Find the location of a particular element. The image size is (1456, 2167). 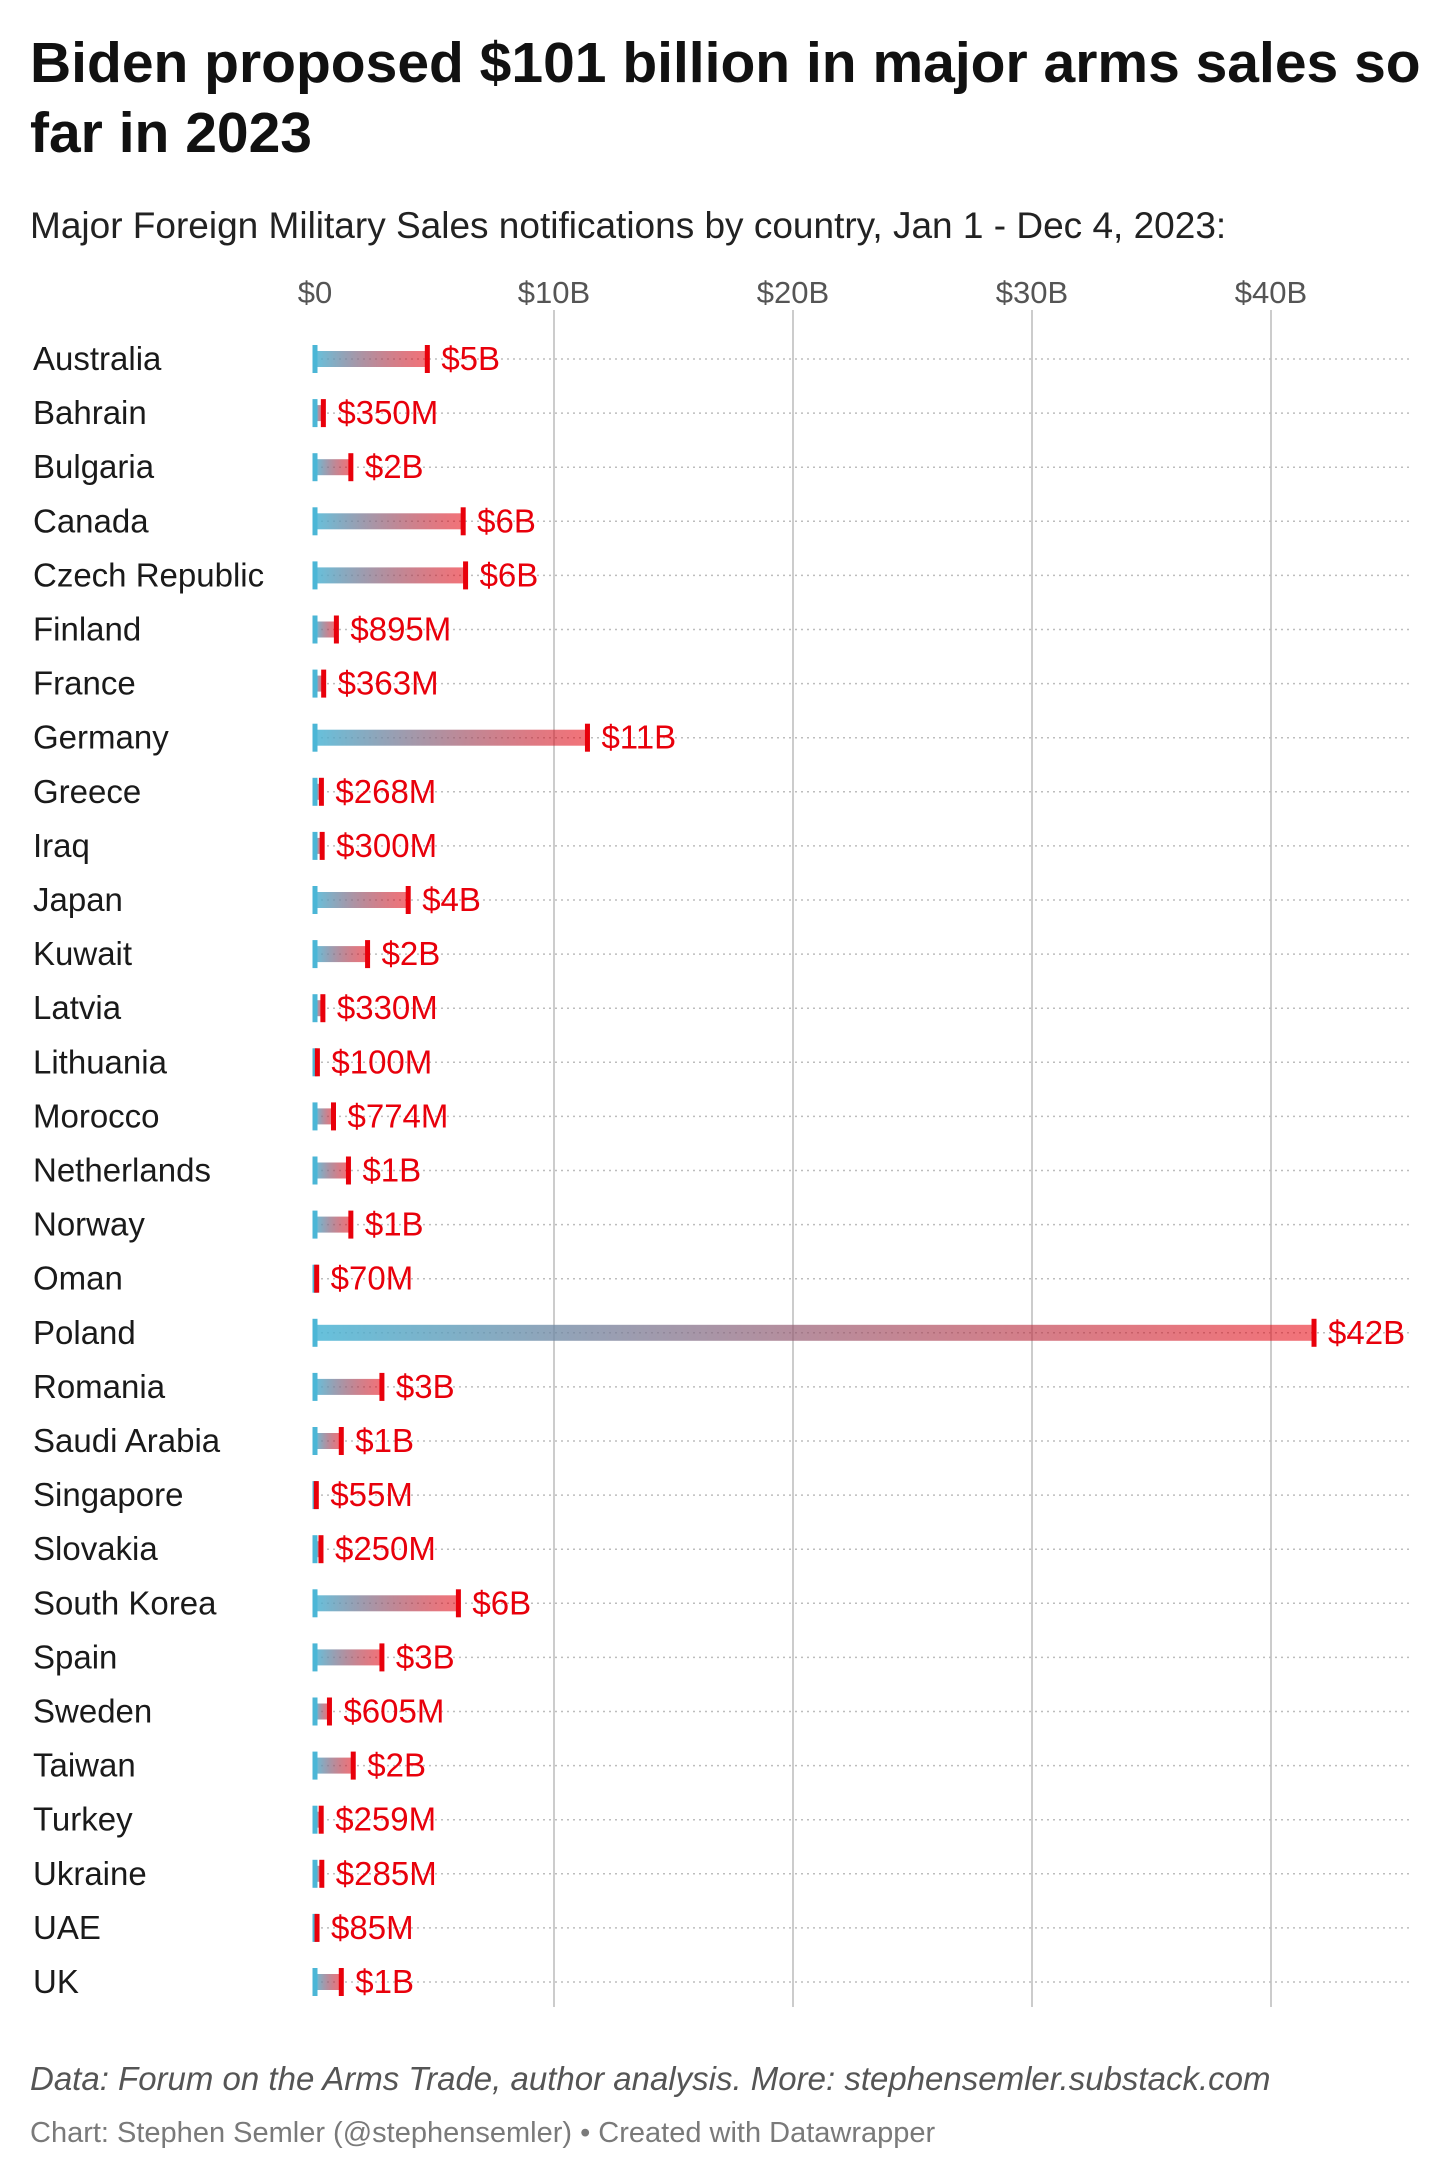

data-label: $330M is located at coordinates (387, 1007).